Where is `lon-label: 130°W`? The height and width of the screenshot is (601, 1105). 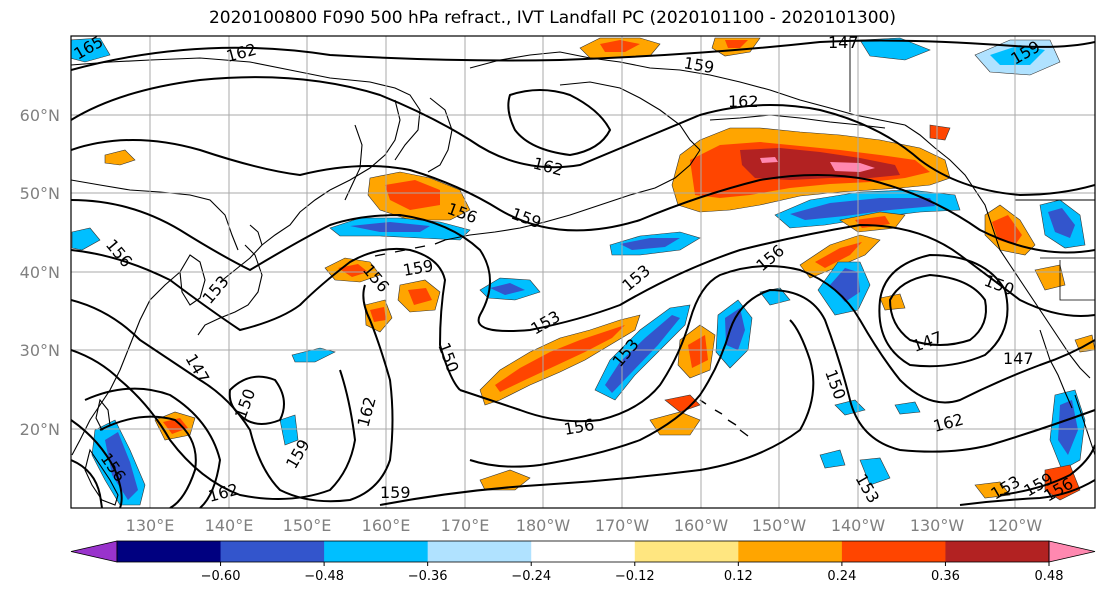
lon-label: 130°W is located at coordinates (937, 525).